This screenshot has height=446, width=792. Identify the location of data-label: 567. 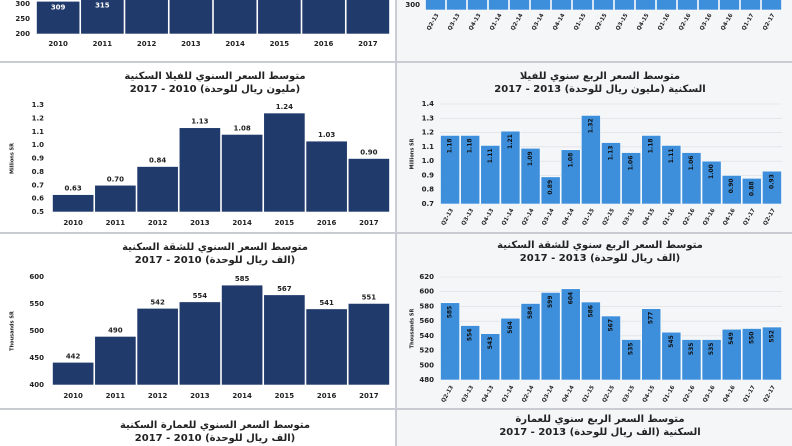
(284, 289).